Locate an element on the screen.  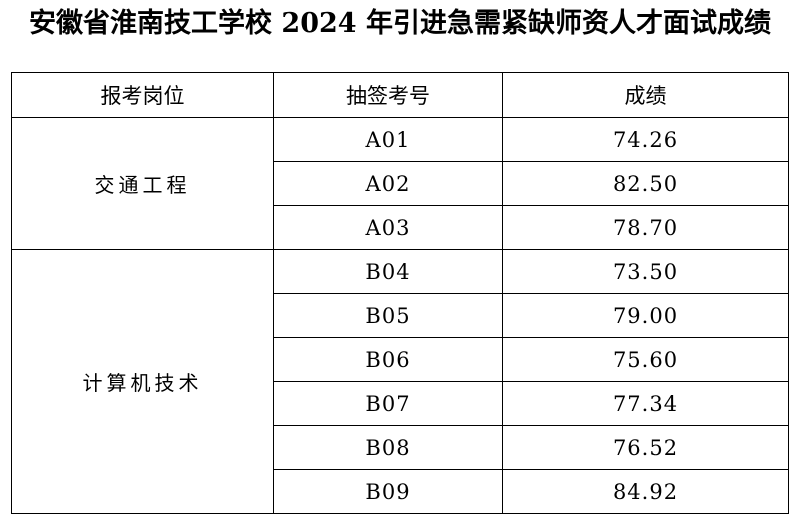
table-row: A02 82.50 is located at coordinates (400, 183).